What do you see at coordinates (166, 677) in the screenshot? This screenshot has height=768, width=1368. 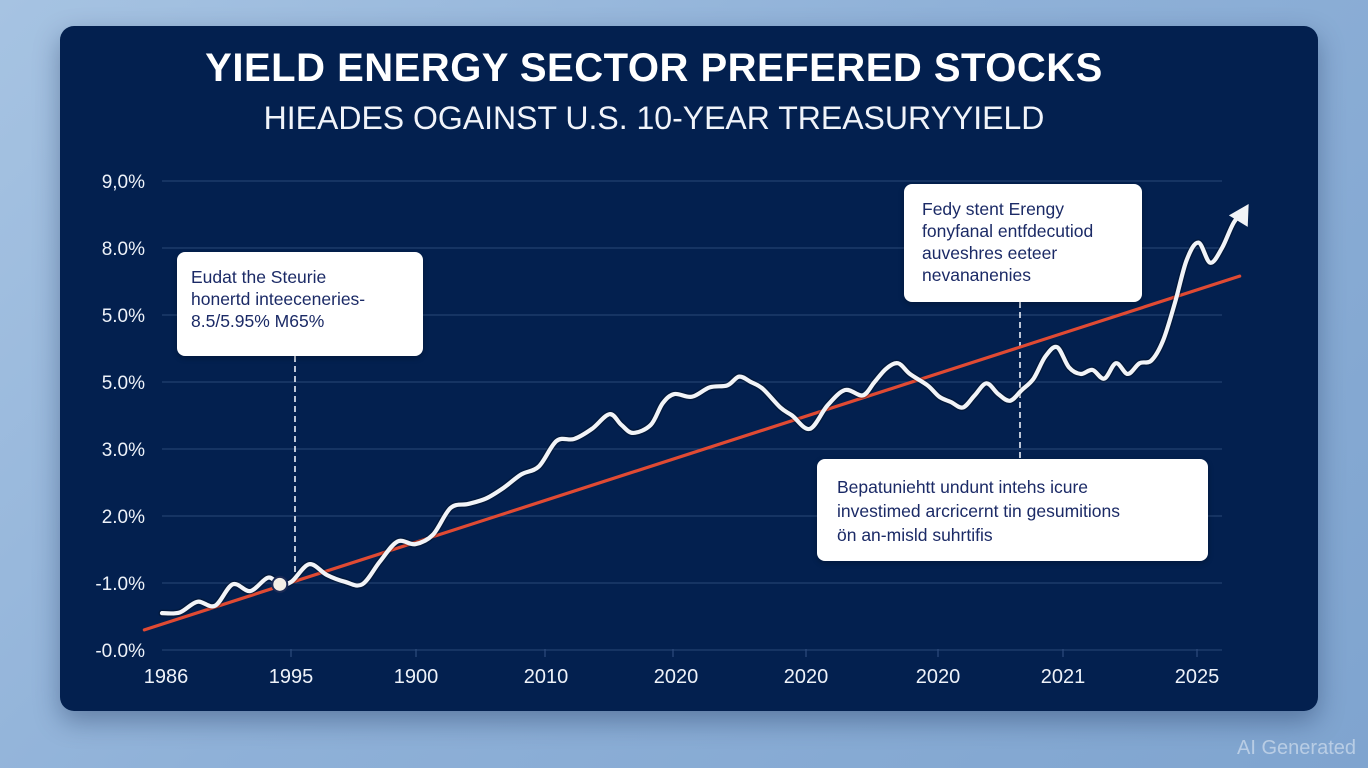 I see `x-tick-label: 1986` at bounding box center [166, 677].